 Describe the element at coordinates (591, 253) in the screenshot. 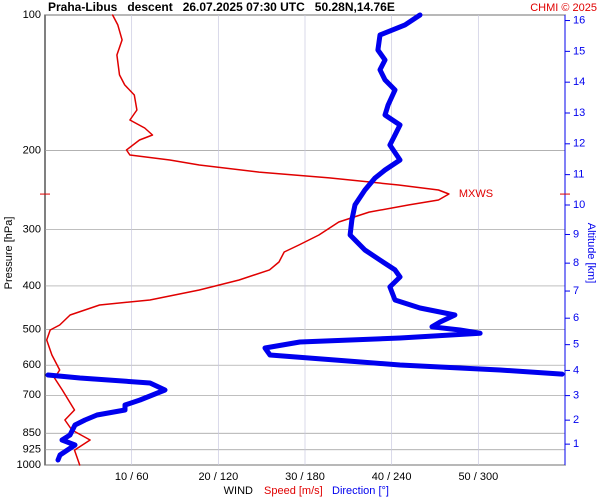

I see `y2-axis-label: Altitude [km]` at that location.